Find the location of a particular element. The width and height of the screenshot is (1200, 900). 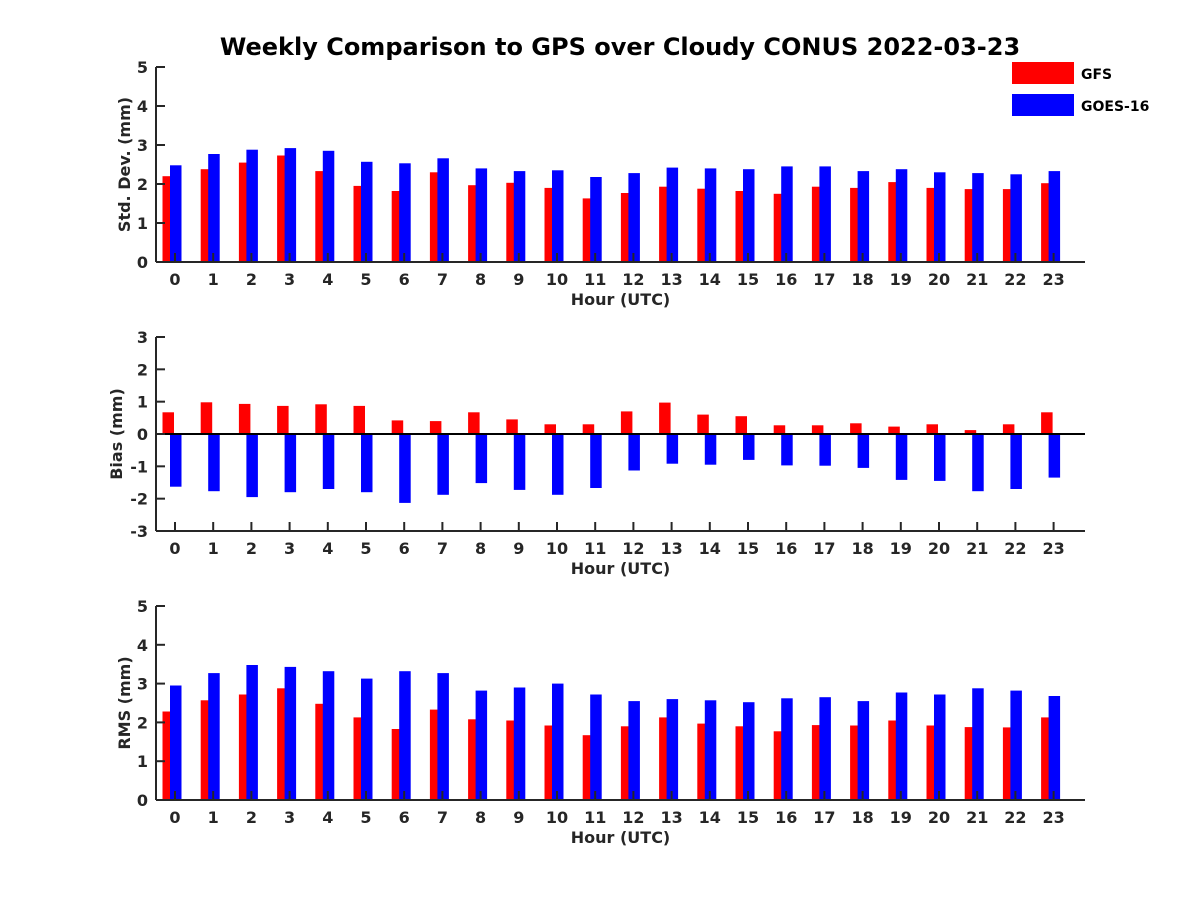

x-tick-label: 21 is located at coordinates (977, 817).